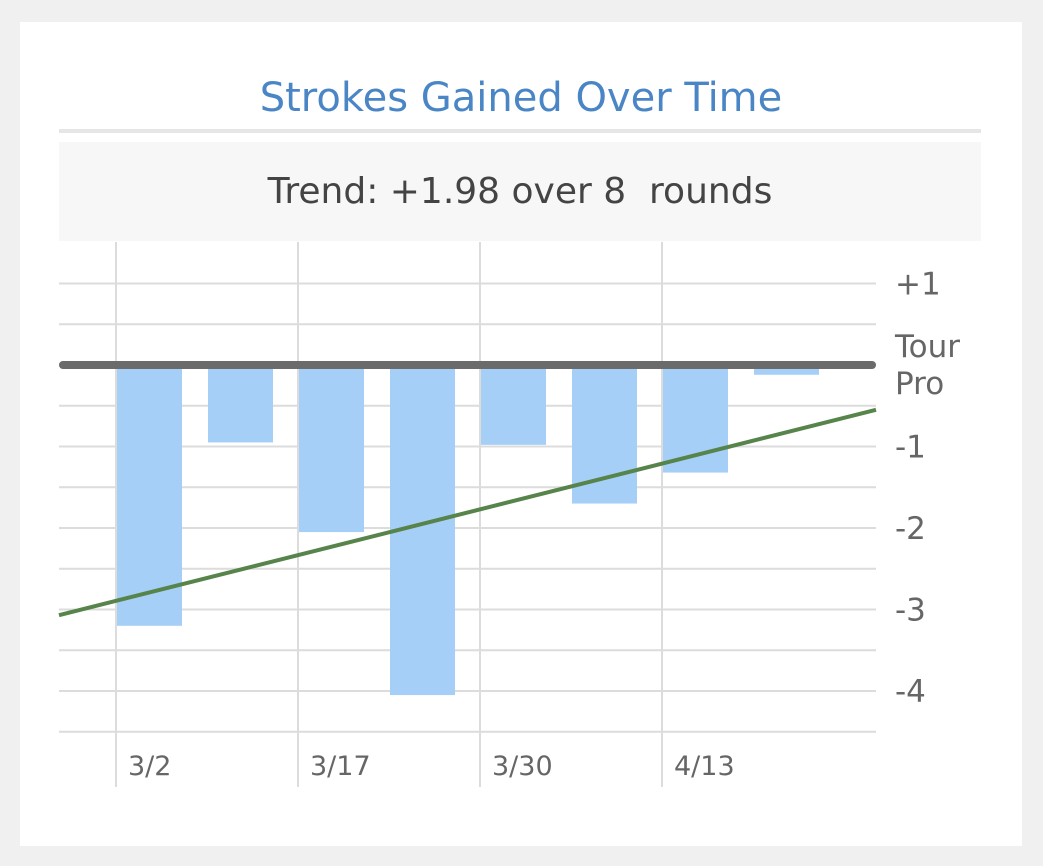 The width and height of the screenshot is (1043, 866). Describe the element at coordinates (910, 692) in the screenshot. I see `y-tick-label: -4` at that location.